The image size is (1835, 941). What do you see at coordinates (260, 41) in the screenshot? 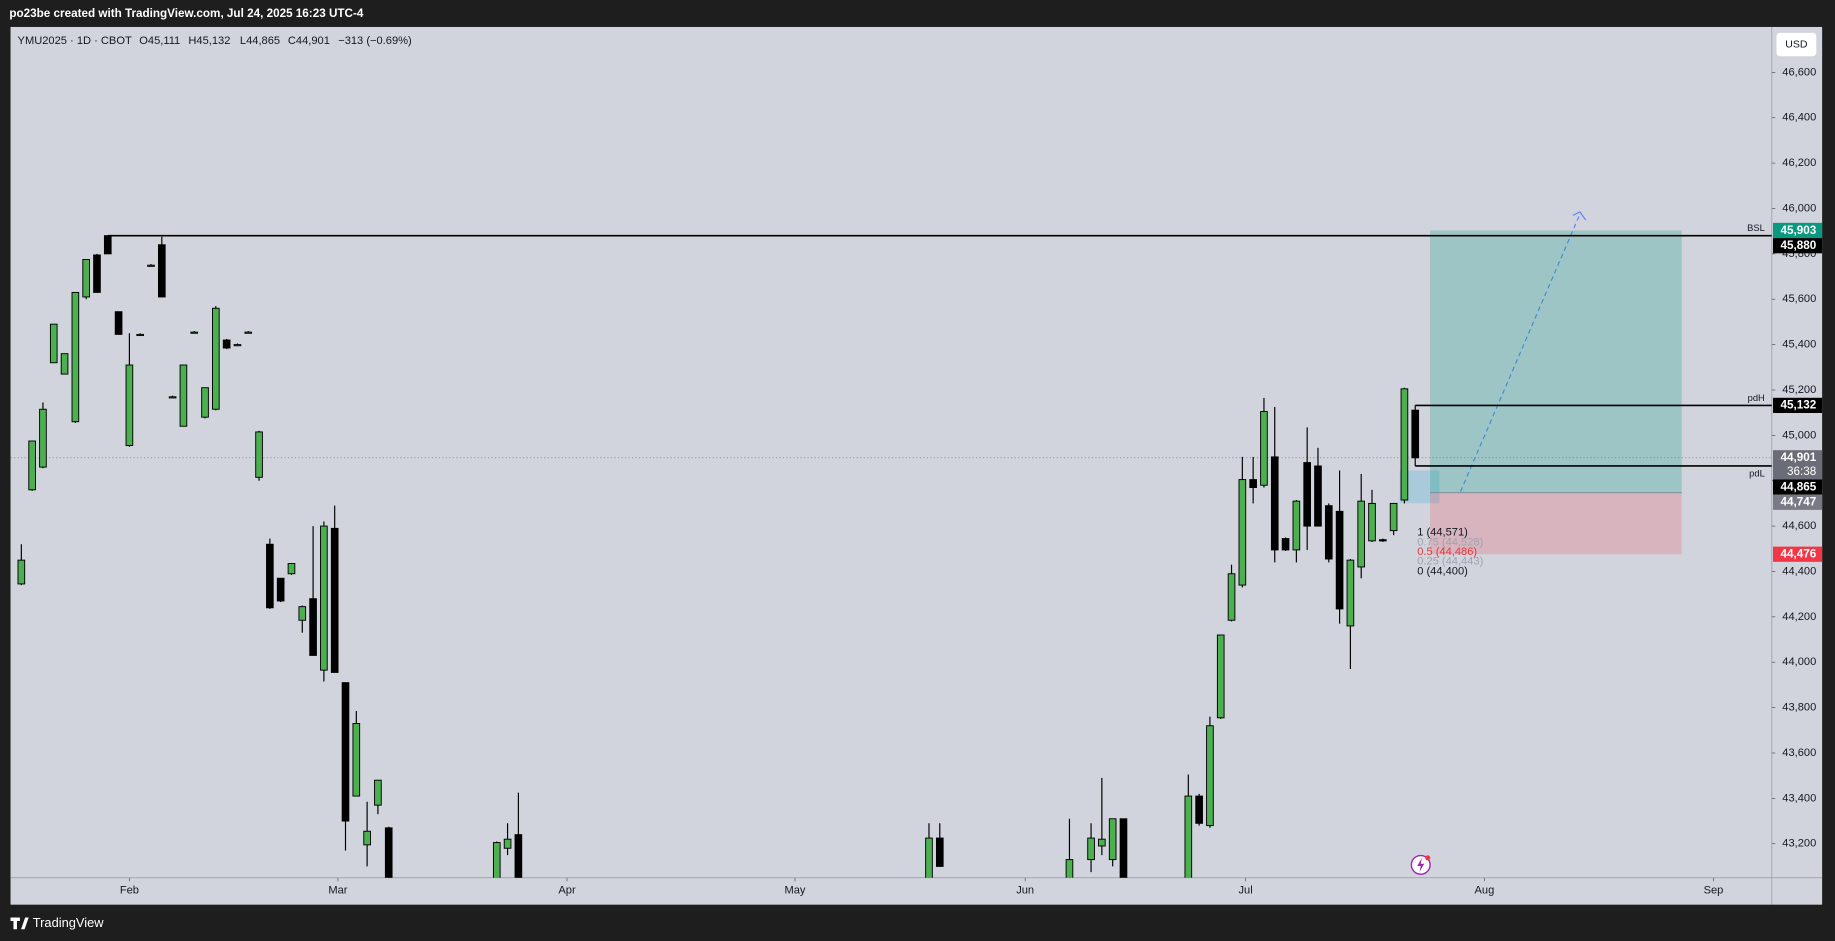
I see `ohlc-low: L44,865` at bounding box center [260, 41].